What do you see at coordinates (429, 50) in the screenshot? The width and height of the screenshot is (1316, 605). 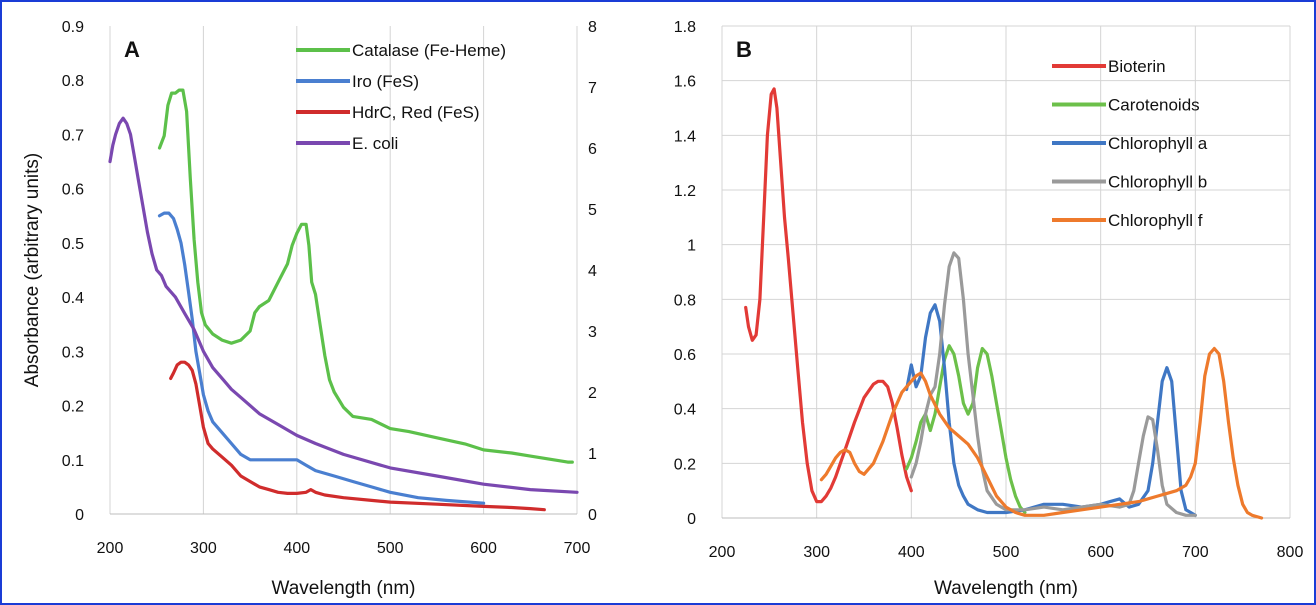 I see `legend-label: Catalase (Fe-Heme)` at bounding box center [429, 50].